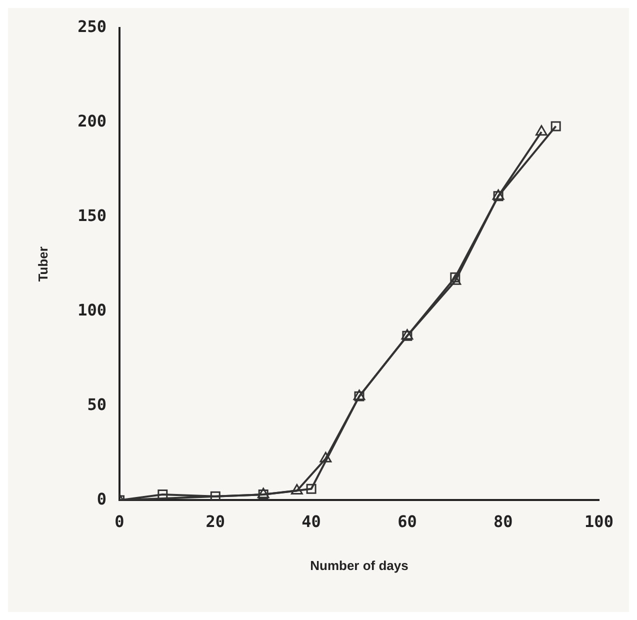 This screenshot has width=637, height=620. I want to click on x-tick-label: 100, so click(599, 521).